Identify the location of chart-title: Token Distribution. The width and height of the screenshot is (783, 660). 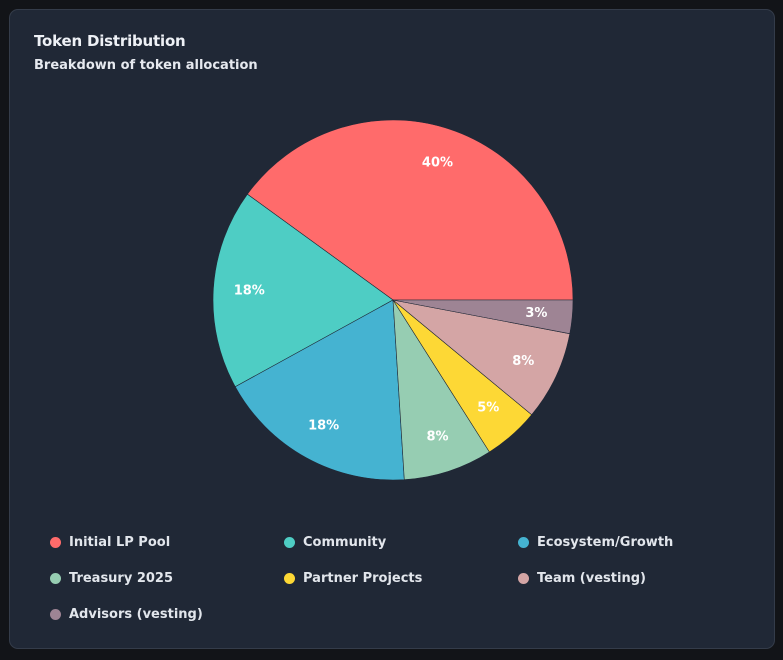
(110, 41).